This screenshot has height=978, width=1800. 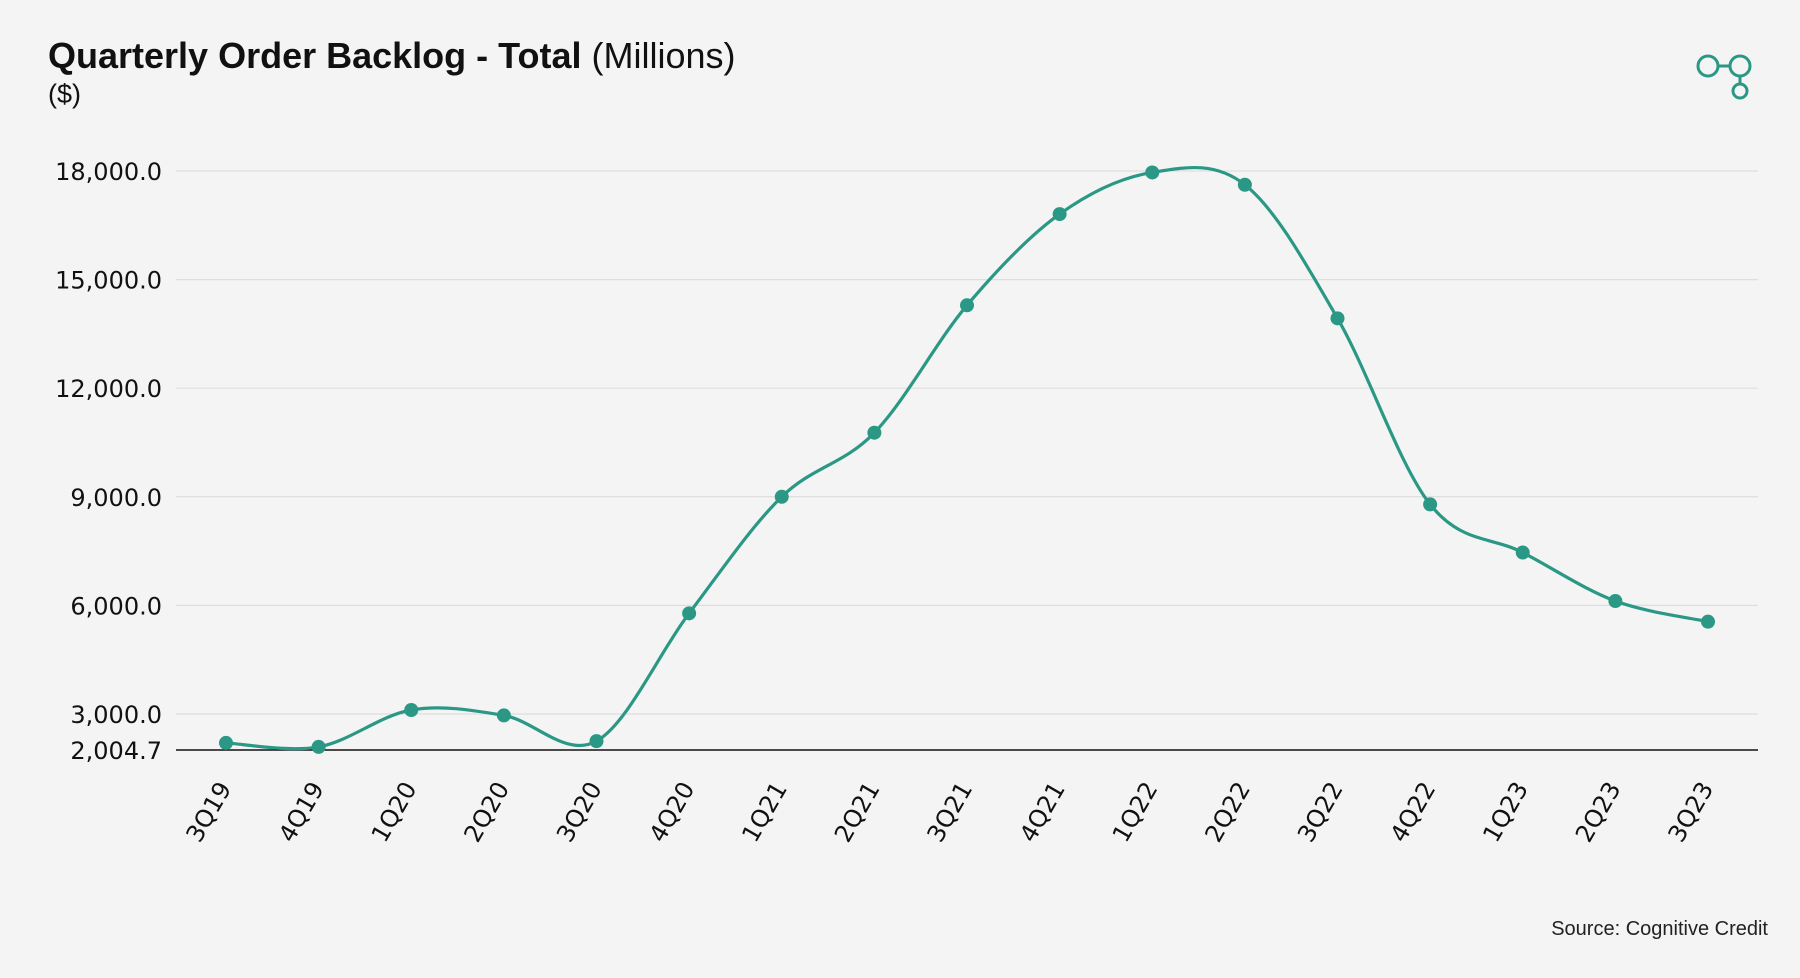 I want to click on x-tick-label: 1Q23, so click(x=1505, y=812).